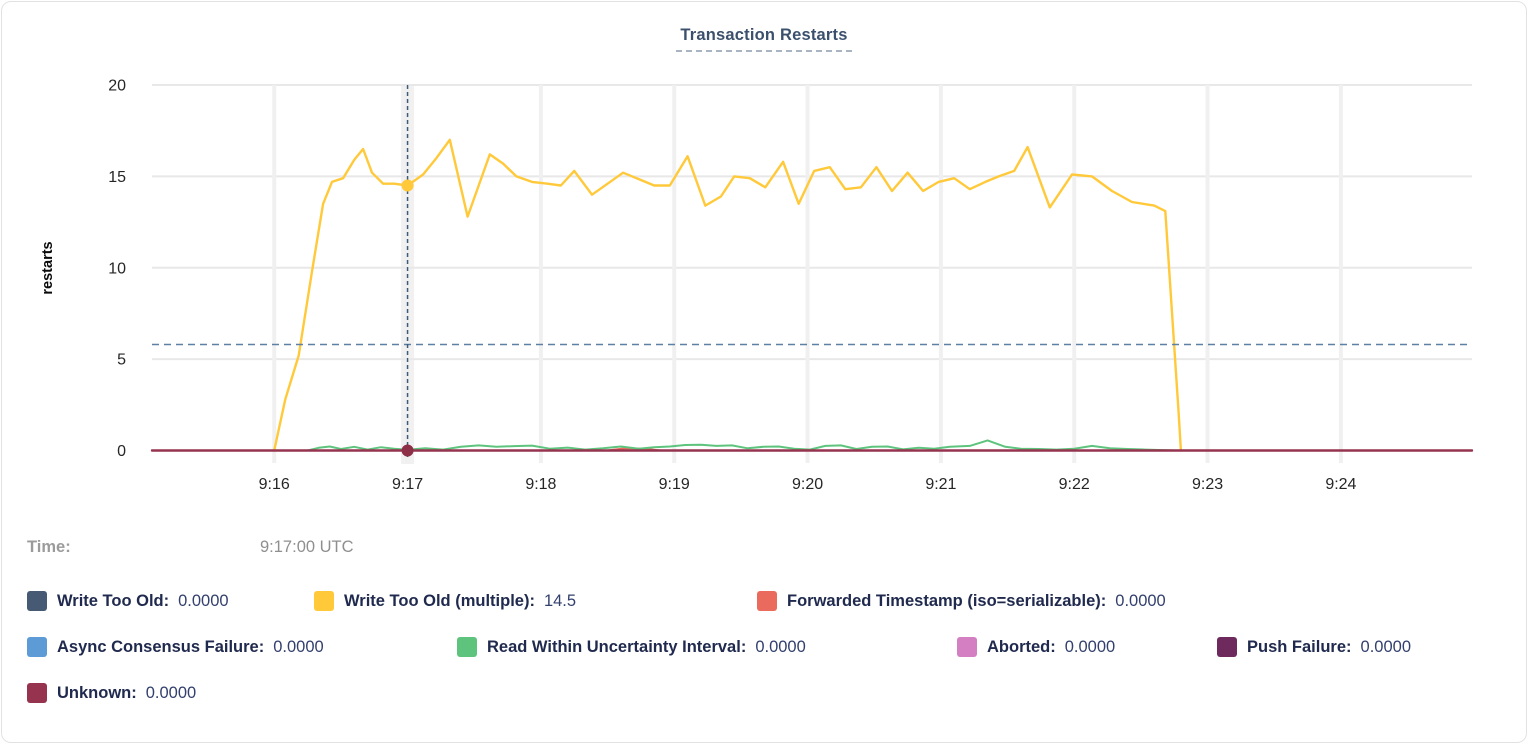 Image resolution: width=1528 pixels, height=744 pixels. Describe the element at coordinates (117, 86) in the screenshot. I see `y-tick-label: 20` at that location.